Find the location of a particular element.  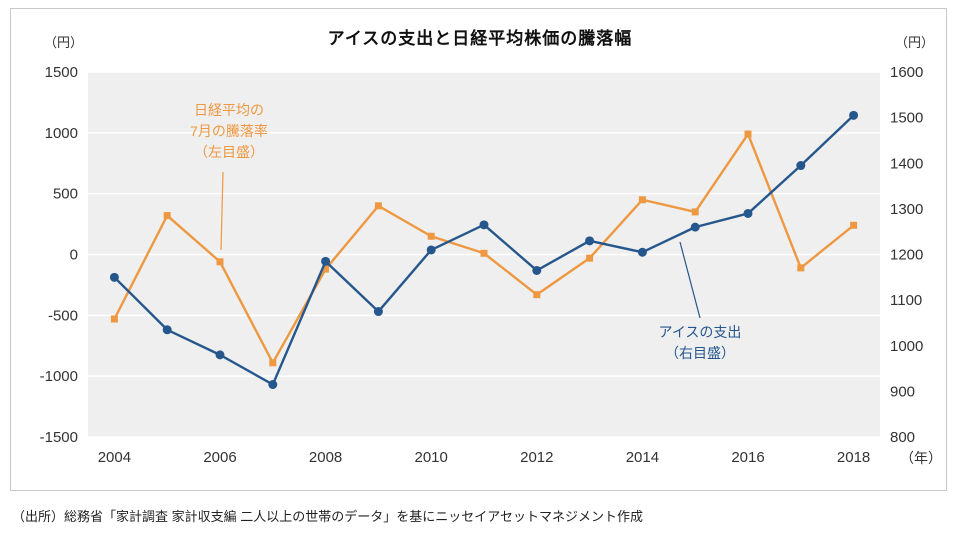

x-axis-tick: 2004 is located at coordinates (114, 457).